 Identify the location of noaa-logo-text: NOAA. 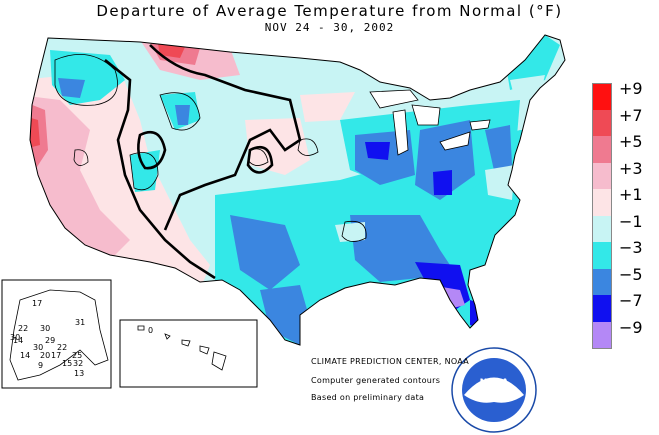
(494, 383).